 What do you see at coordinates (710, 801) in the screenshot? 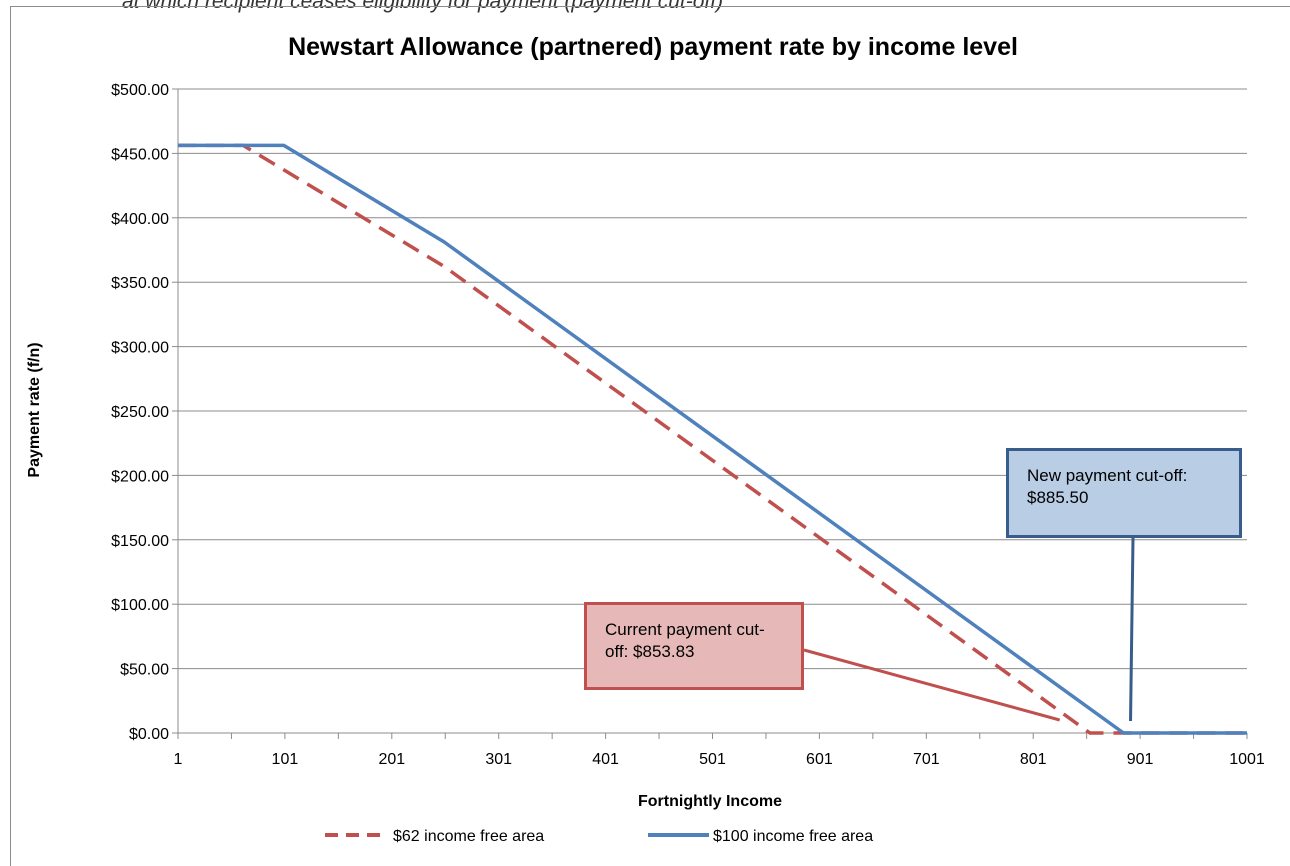
I see `x-axis-title: Fortnightly Income` at bounding box center [710, 801].